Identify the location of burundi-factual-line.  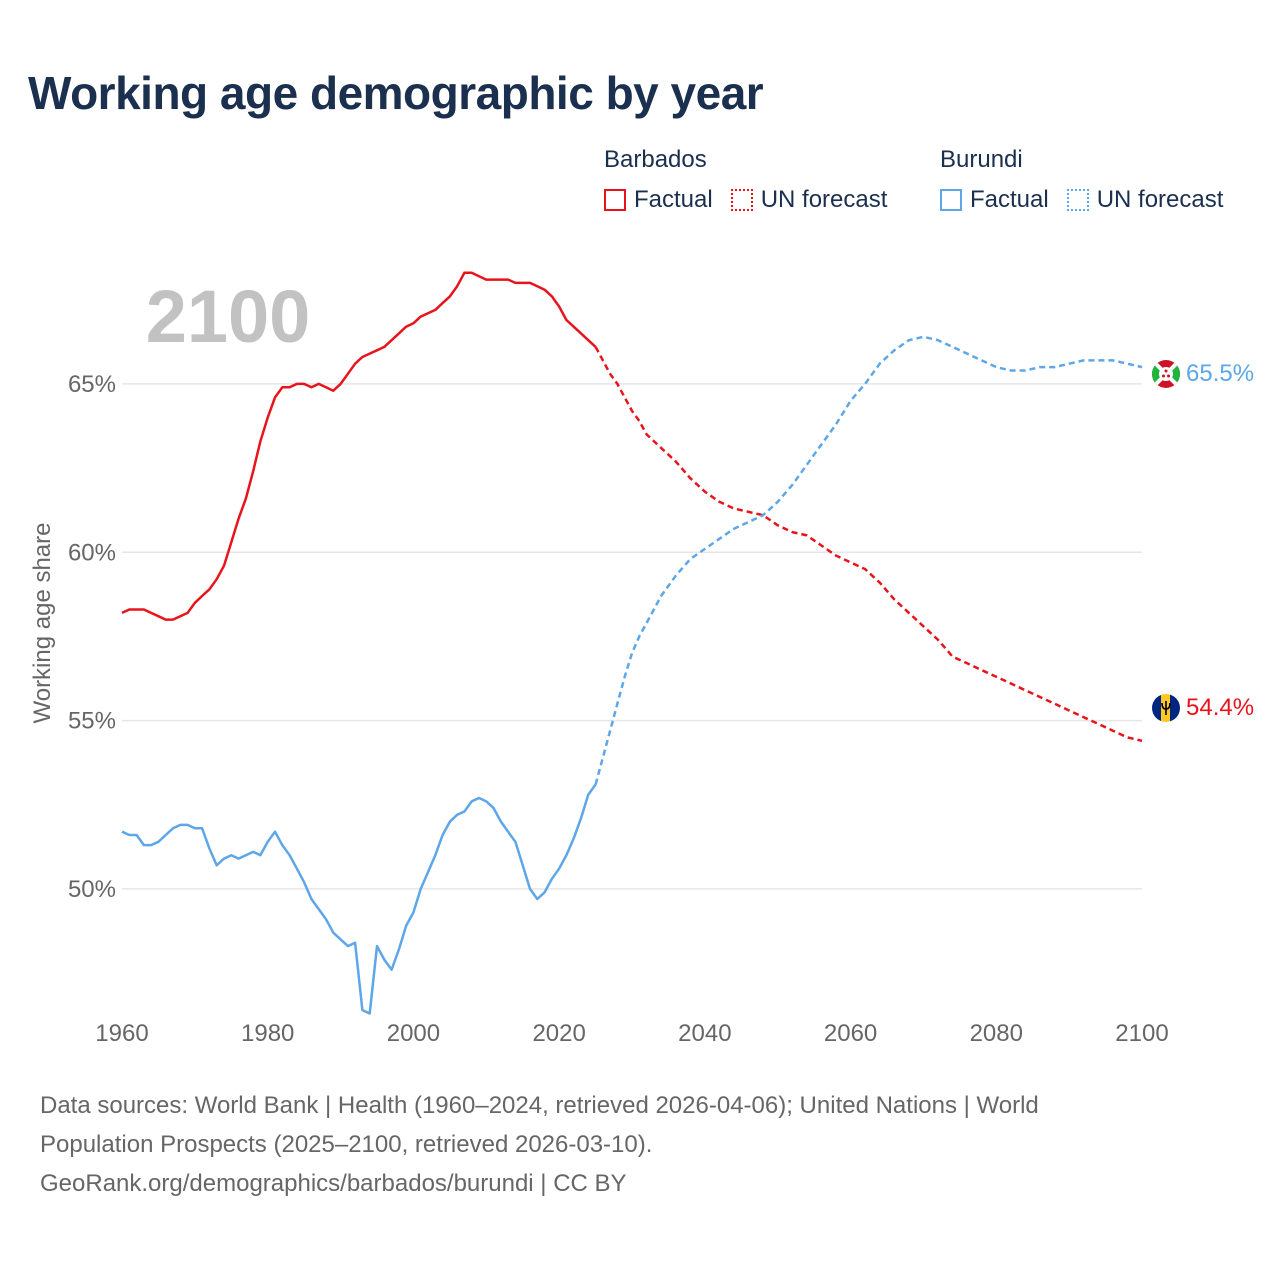
(359, 899).